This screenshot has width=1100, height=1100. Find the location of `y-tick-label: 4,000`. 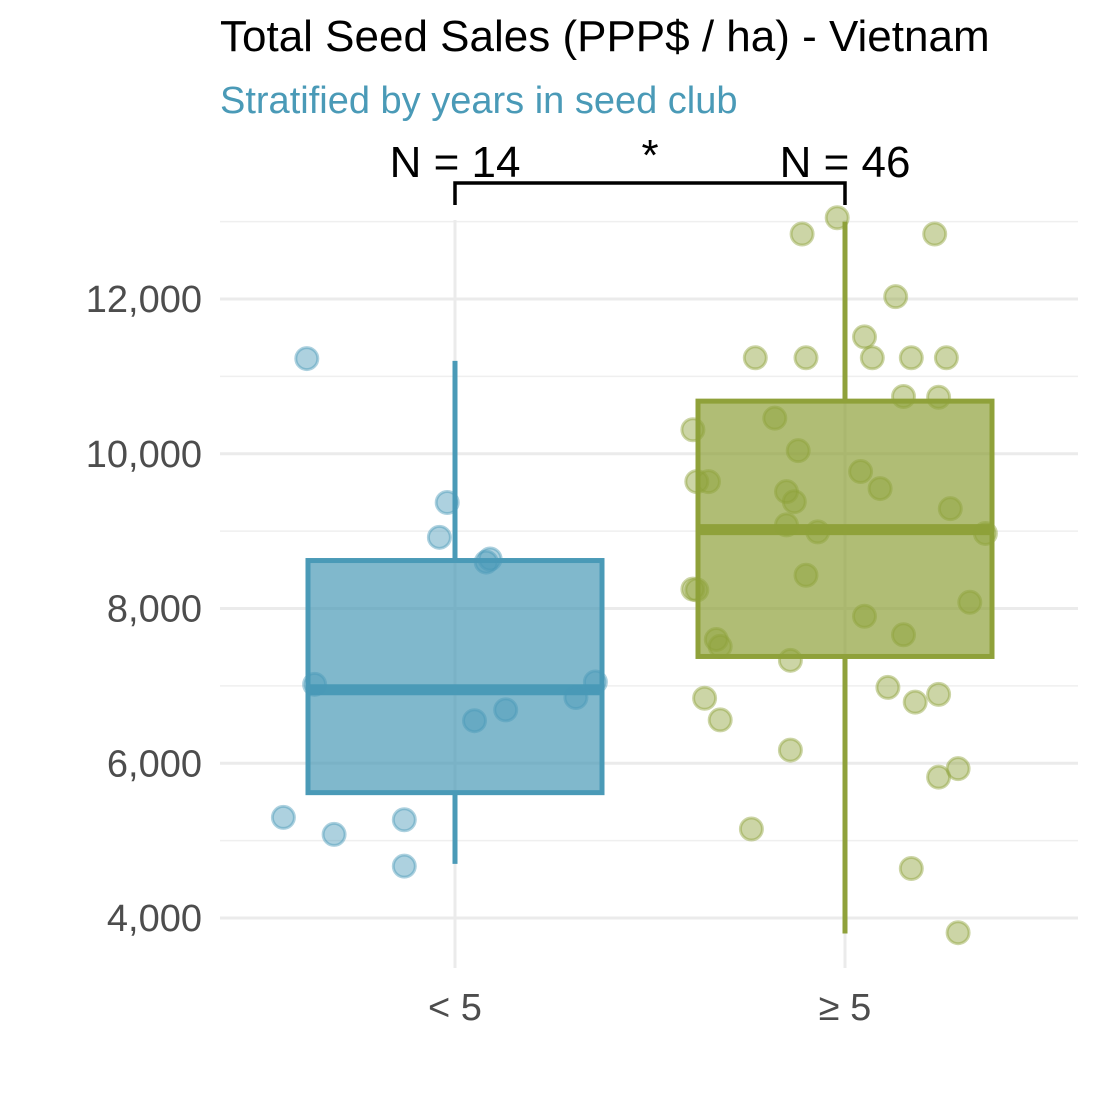

y-tick-label: 4,000 is located at coordinates (154, 919).